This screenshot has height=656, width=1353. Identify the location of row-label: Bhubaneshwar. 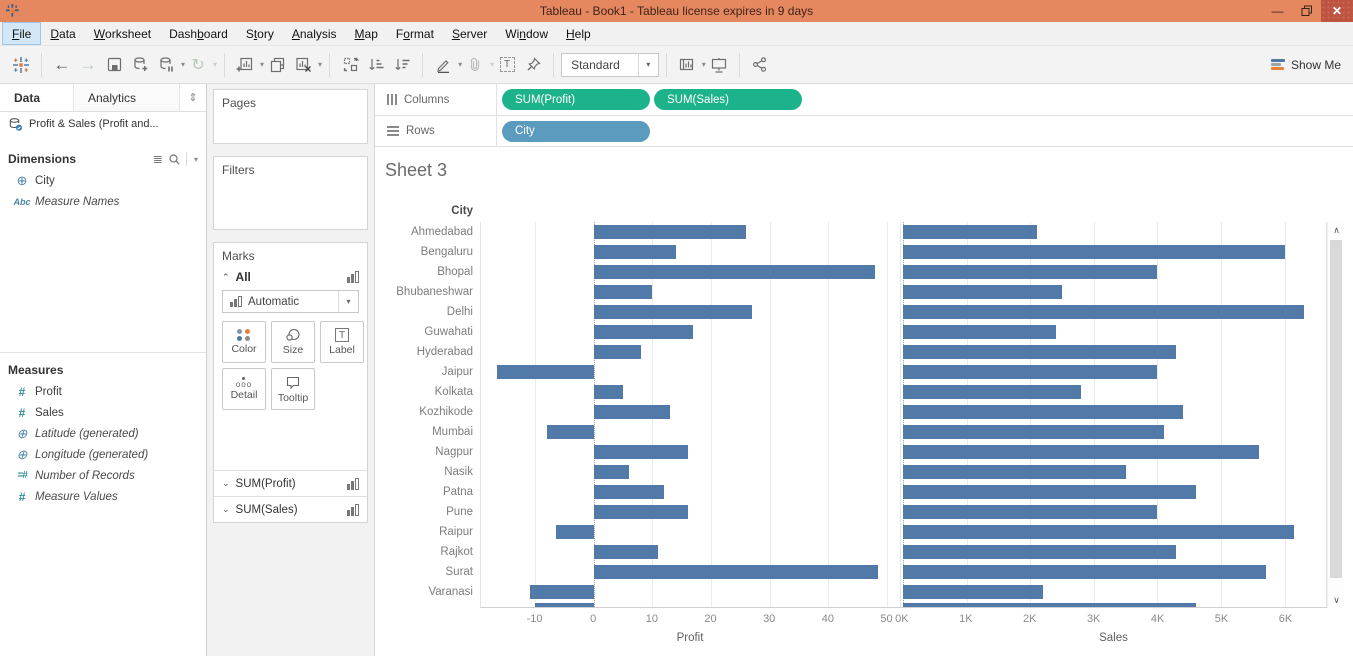
(434, 292).